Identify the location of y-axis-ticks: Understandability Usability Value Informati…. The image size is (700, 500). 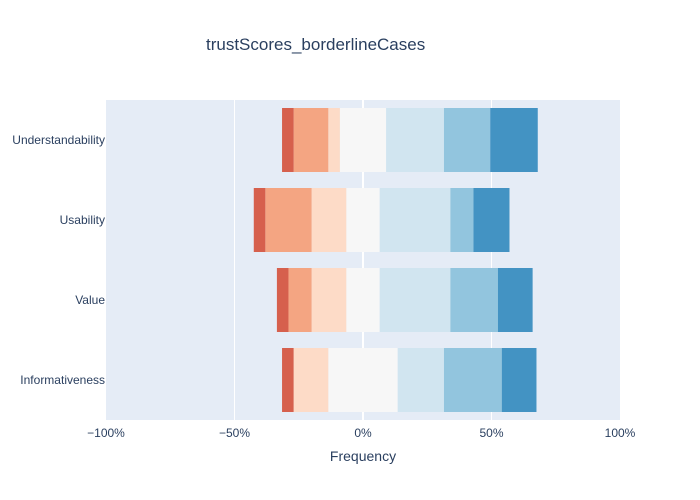
(58, 260).